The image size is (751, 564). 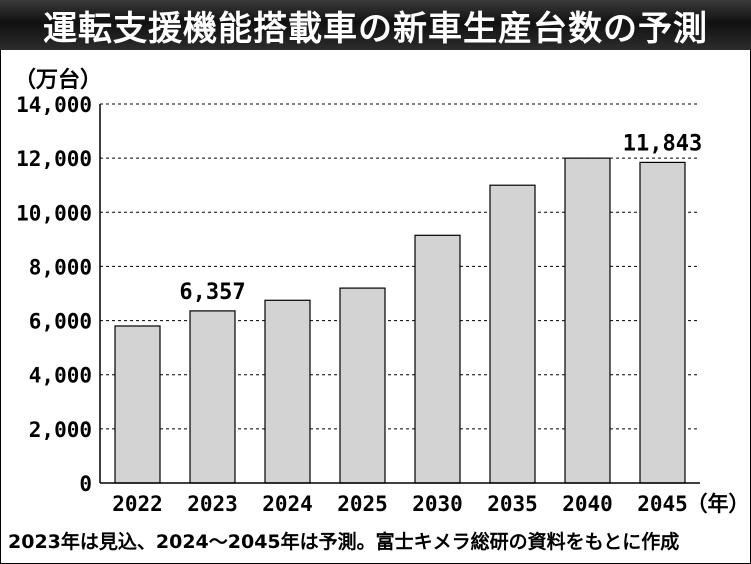 I want to click on x-tick-label: 2025, so click(x=362, y=504).